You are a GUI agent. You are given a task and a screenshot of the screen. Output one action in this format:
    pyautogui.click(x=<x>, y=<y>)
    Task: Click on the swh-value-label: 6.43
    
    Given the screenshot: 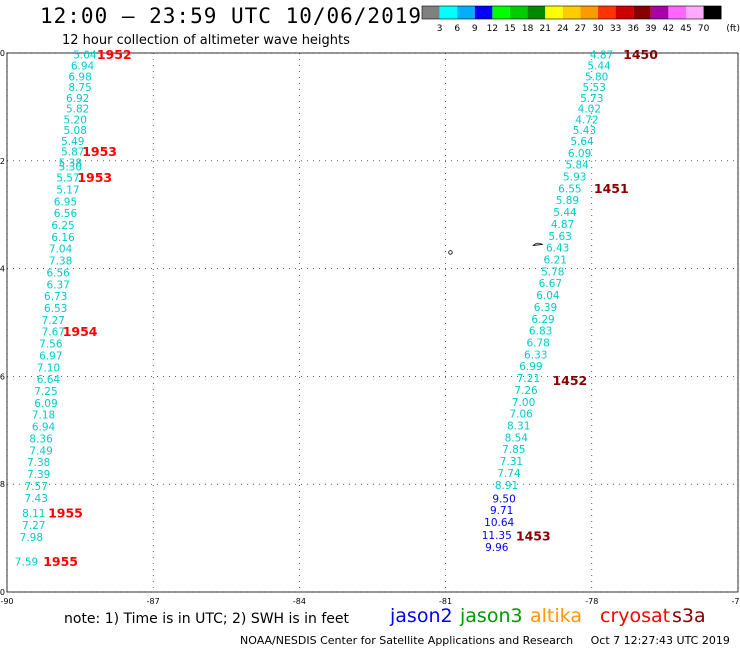 What is the action you would take?
    pyautogui.click(x=557, y=249)
    